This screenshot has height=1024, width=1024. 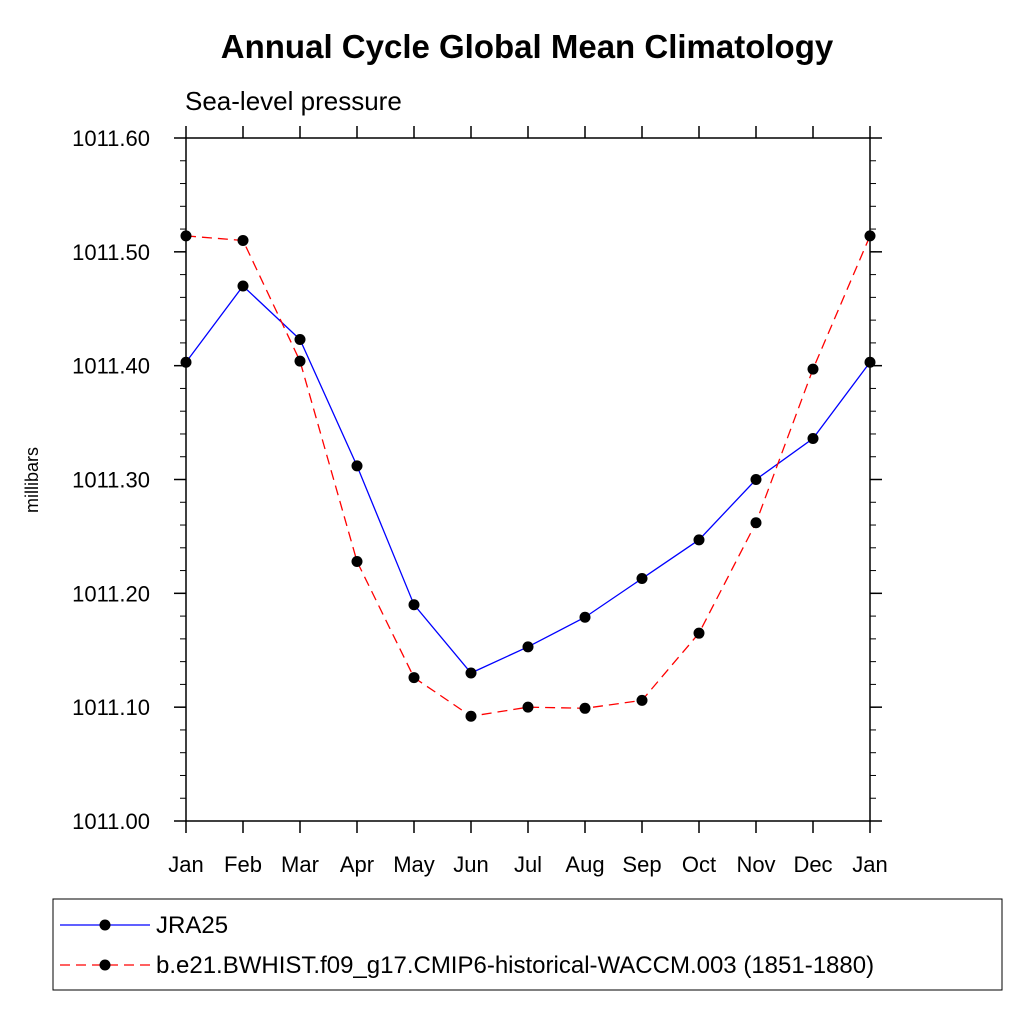 I want to click on y-tick-label: 1011.20, so click(x=111, y=593).